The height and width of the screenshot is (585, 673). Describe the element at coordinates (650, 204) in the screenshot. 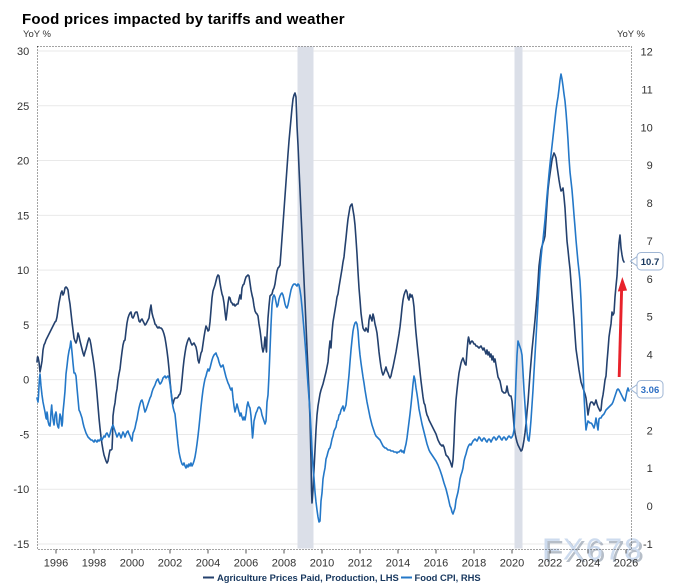

I see `svg-text: 8` at that location.